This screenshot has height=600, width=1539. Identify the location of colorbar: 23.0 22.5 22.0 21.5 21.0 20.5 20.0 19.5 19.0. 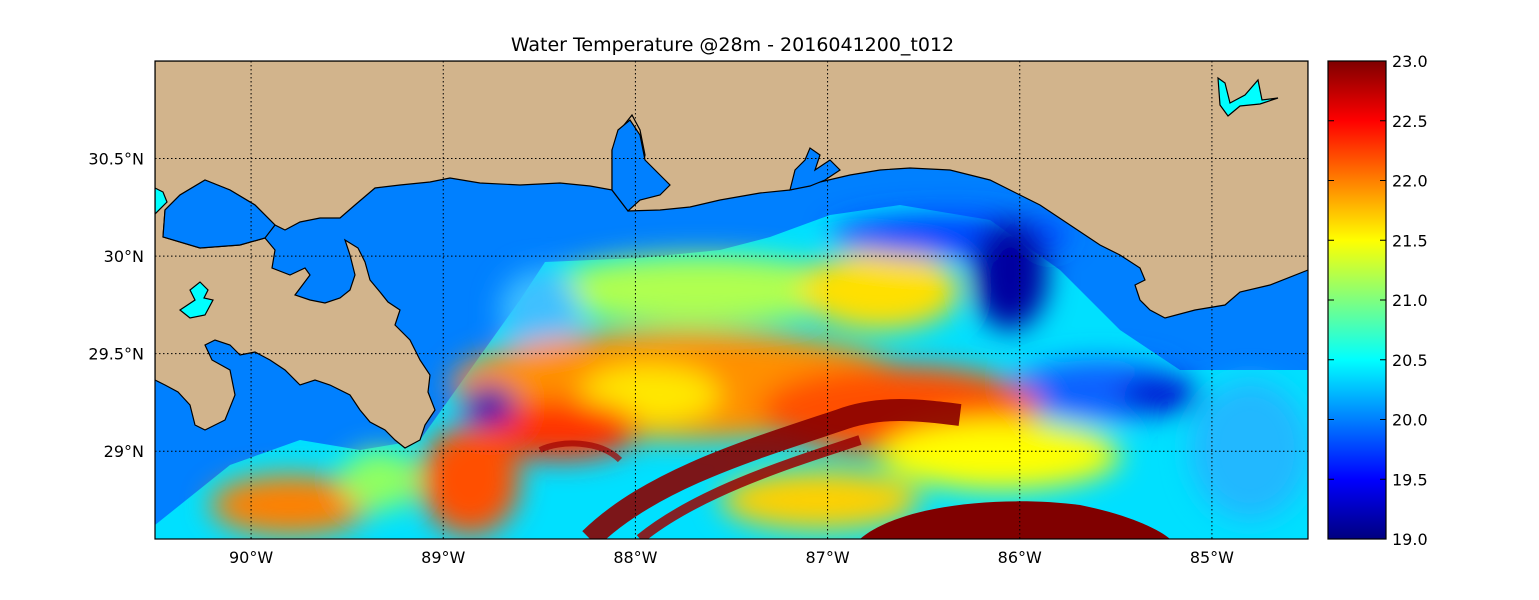
(1377, 300).